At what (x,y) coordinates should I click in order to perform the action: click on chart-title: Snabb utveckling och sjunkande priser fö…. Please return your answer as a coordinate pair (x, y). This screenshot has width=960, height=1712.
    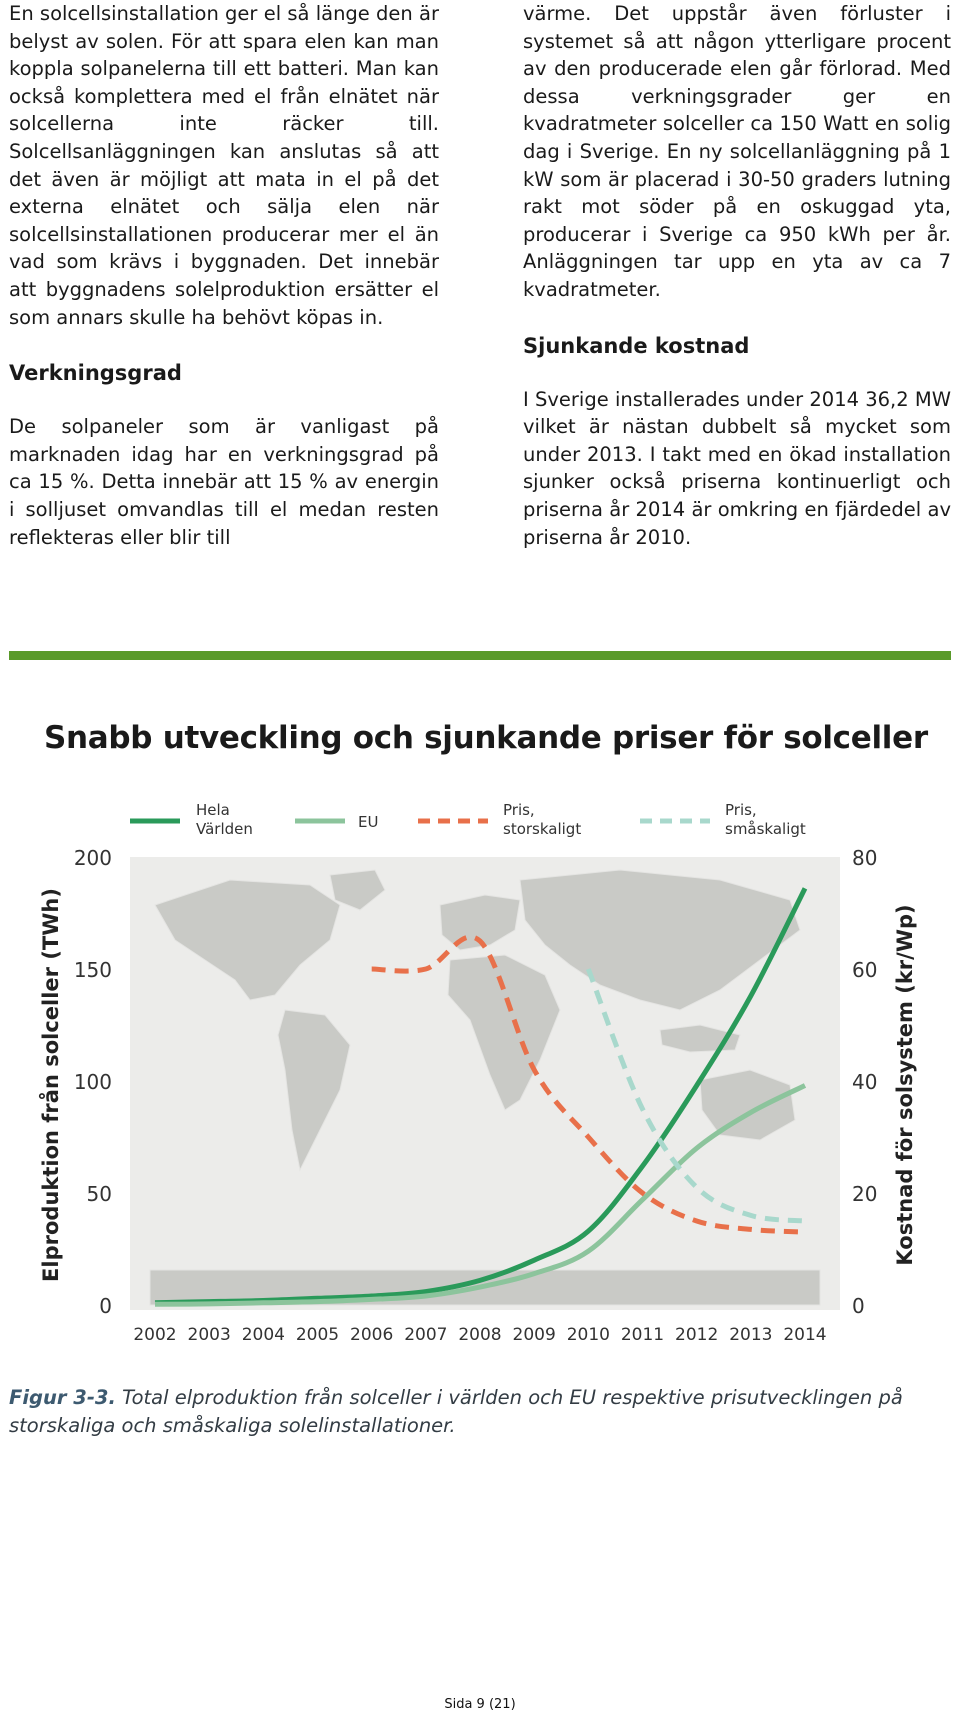
    Looking at the image, I should click on (486, 738).